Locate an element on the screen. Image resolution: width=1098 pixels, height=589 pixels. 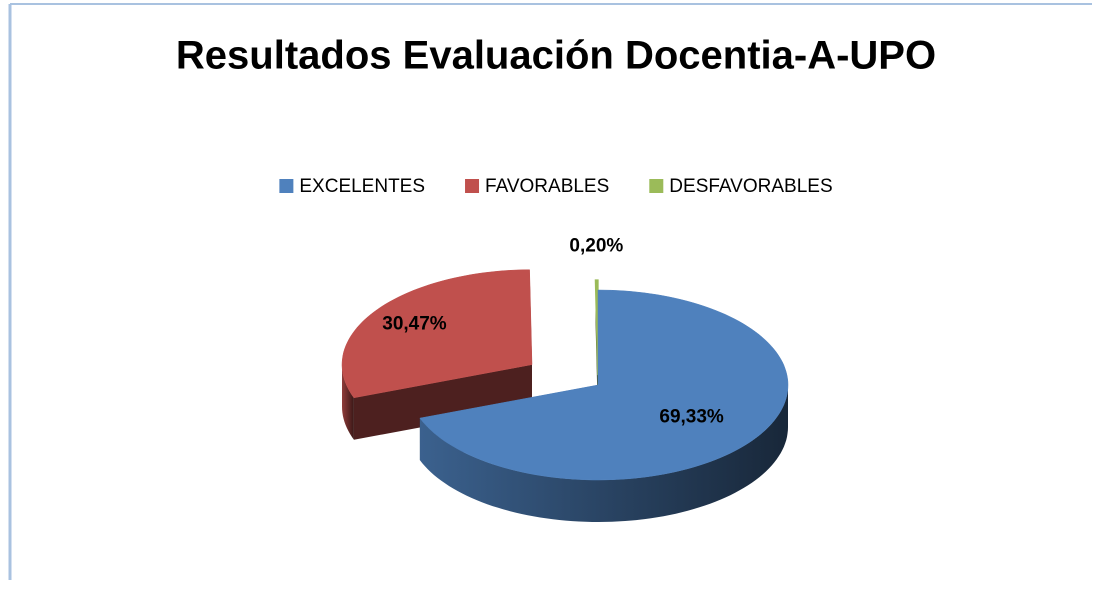
legend-label: FAVORABLES is located at coordinates (547, 186).